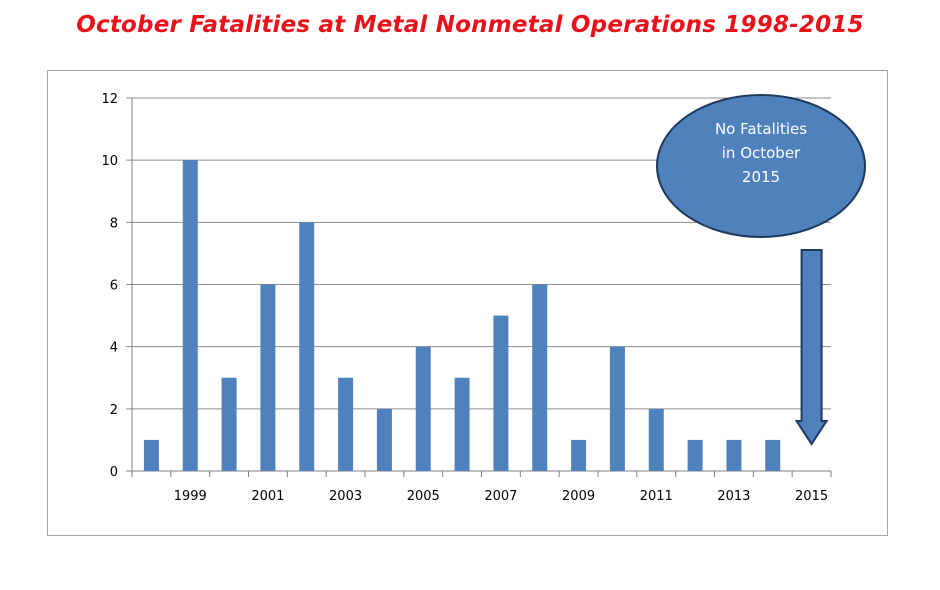 The width and height of the screenshot is (940, 590). Describe the element at coordinates (695, 455) in the screenshot. I see `bar-2012` at that location.